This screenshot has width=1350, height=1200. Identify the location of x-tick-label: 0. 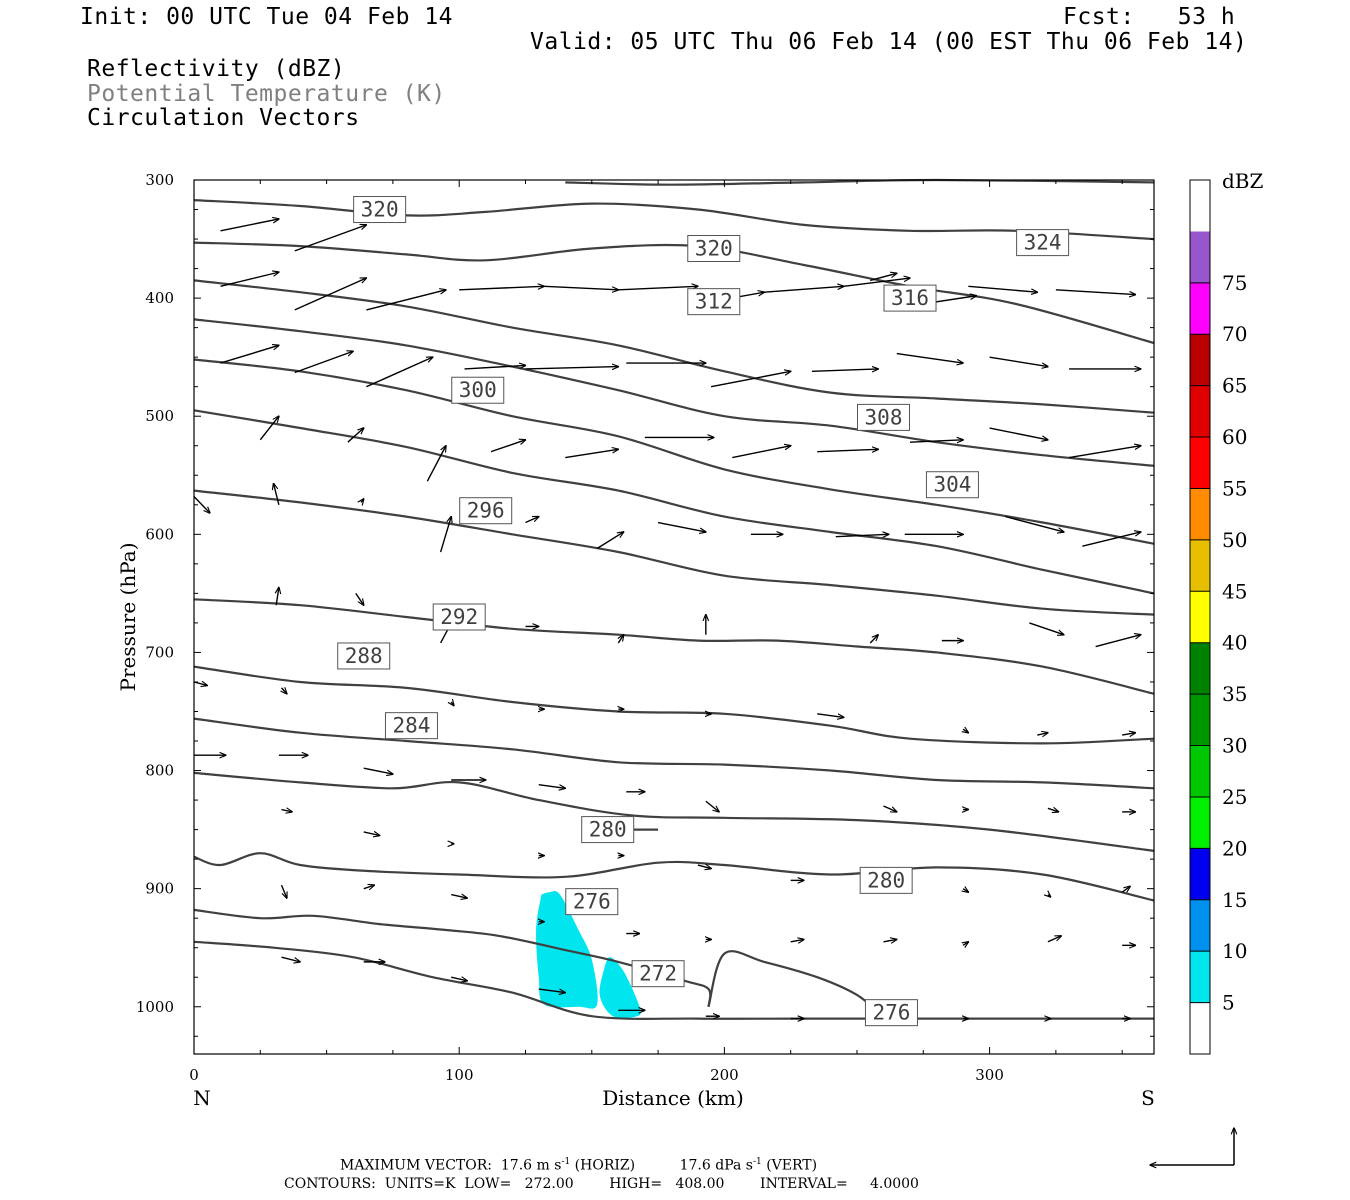
(194, 1075).